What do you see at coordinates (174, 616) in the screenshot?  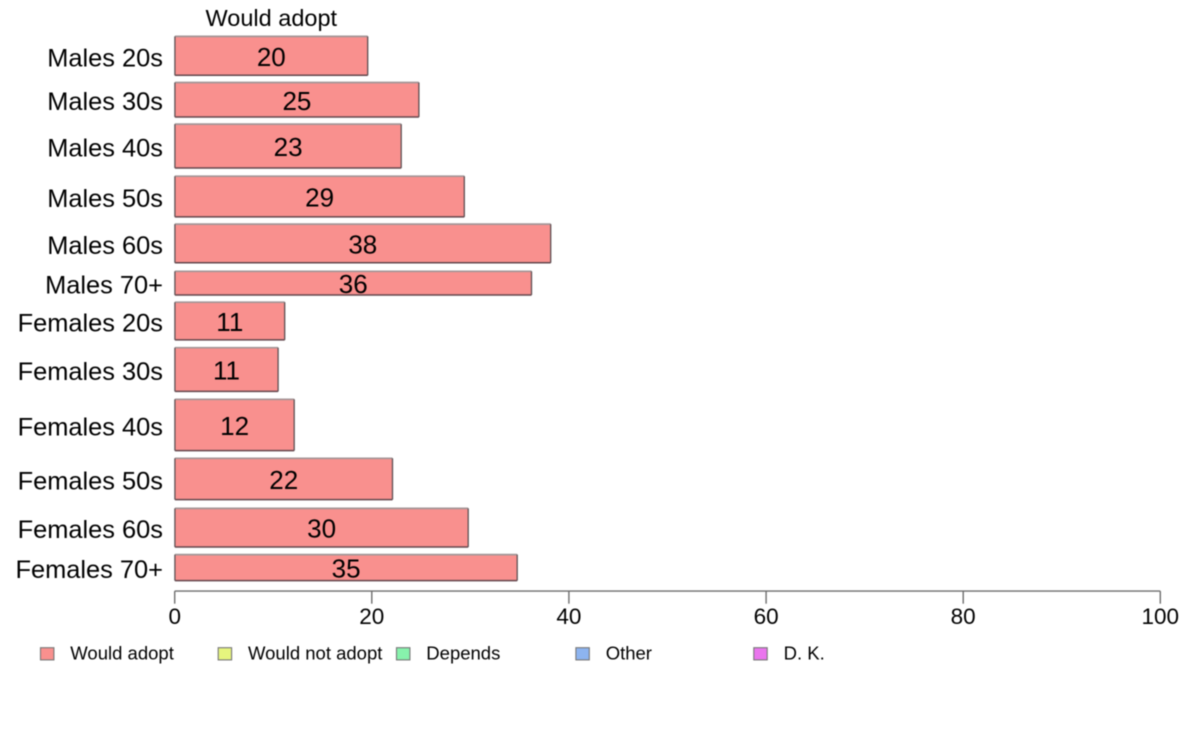 I see `svg-text: 0` at bounding box center [174, 616].